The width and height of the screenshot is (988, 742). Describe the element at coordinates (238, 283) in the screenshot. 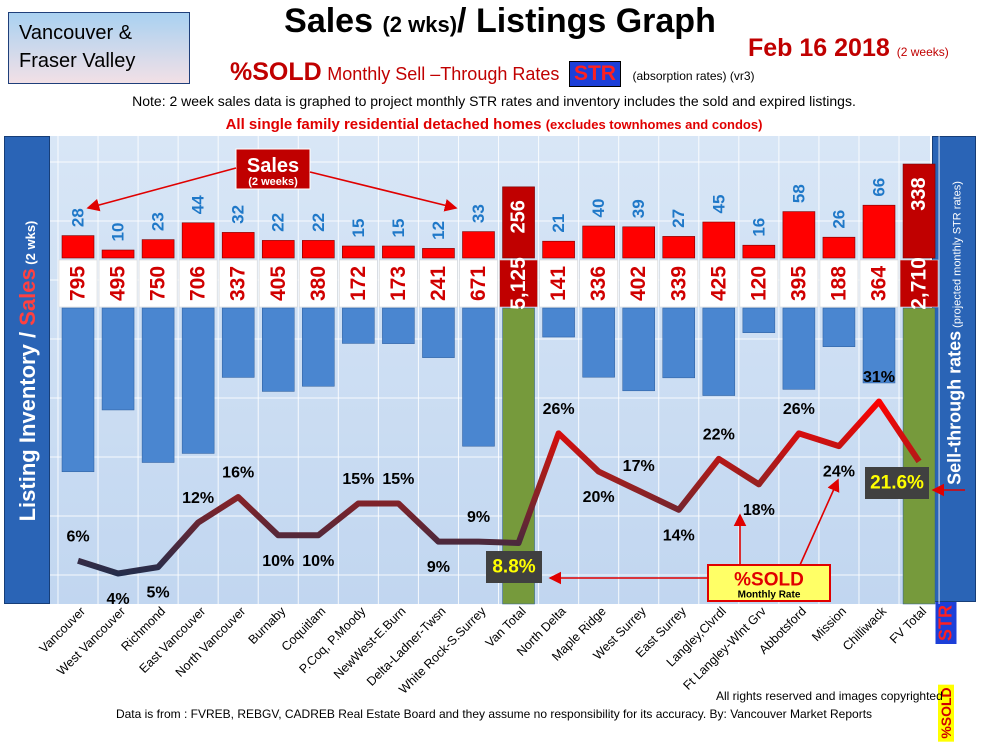

I see `inventory-label: 337` at that location.